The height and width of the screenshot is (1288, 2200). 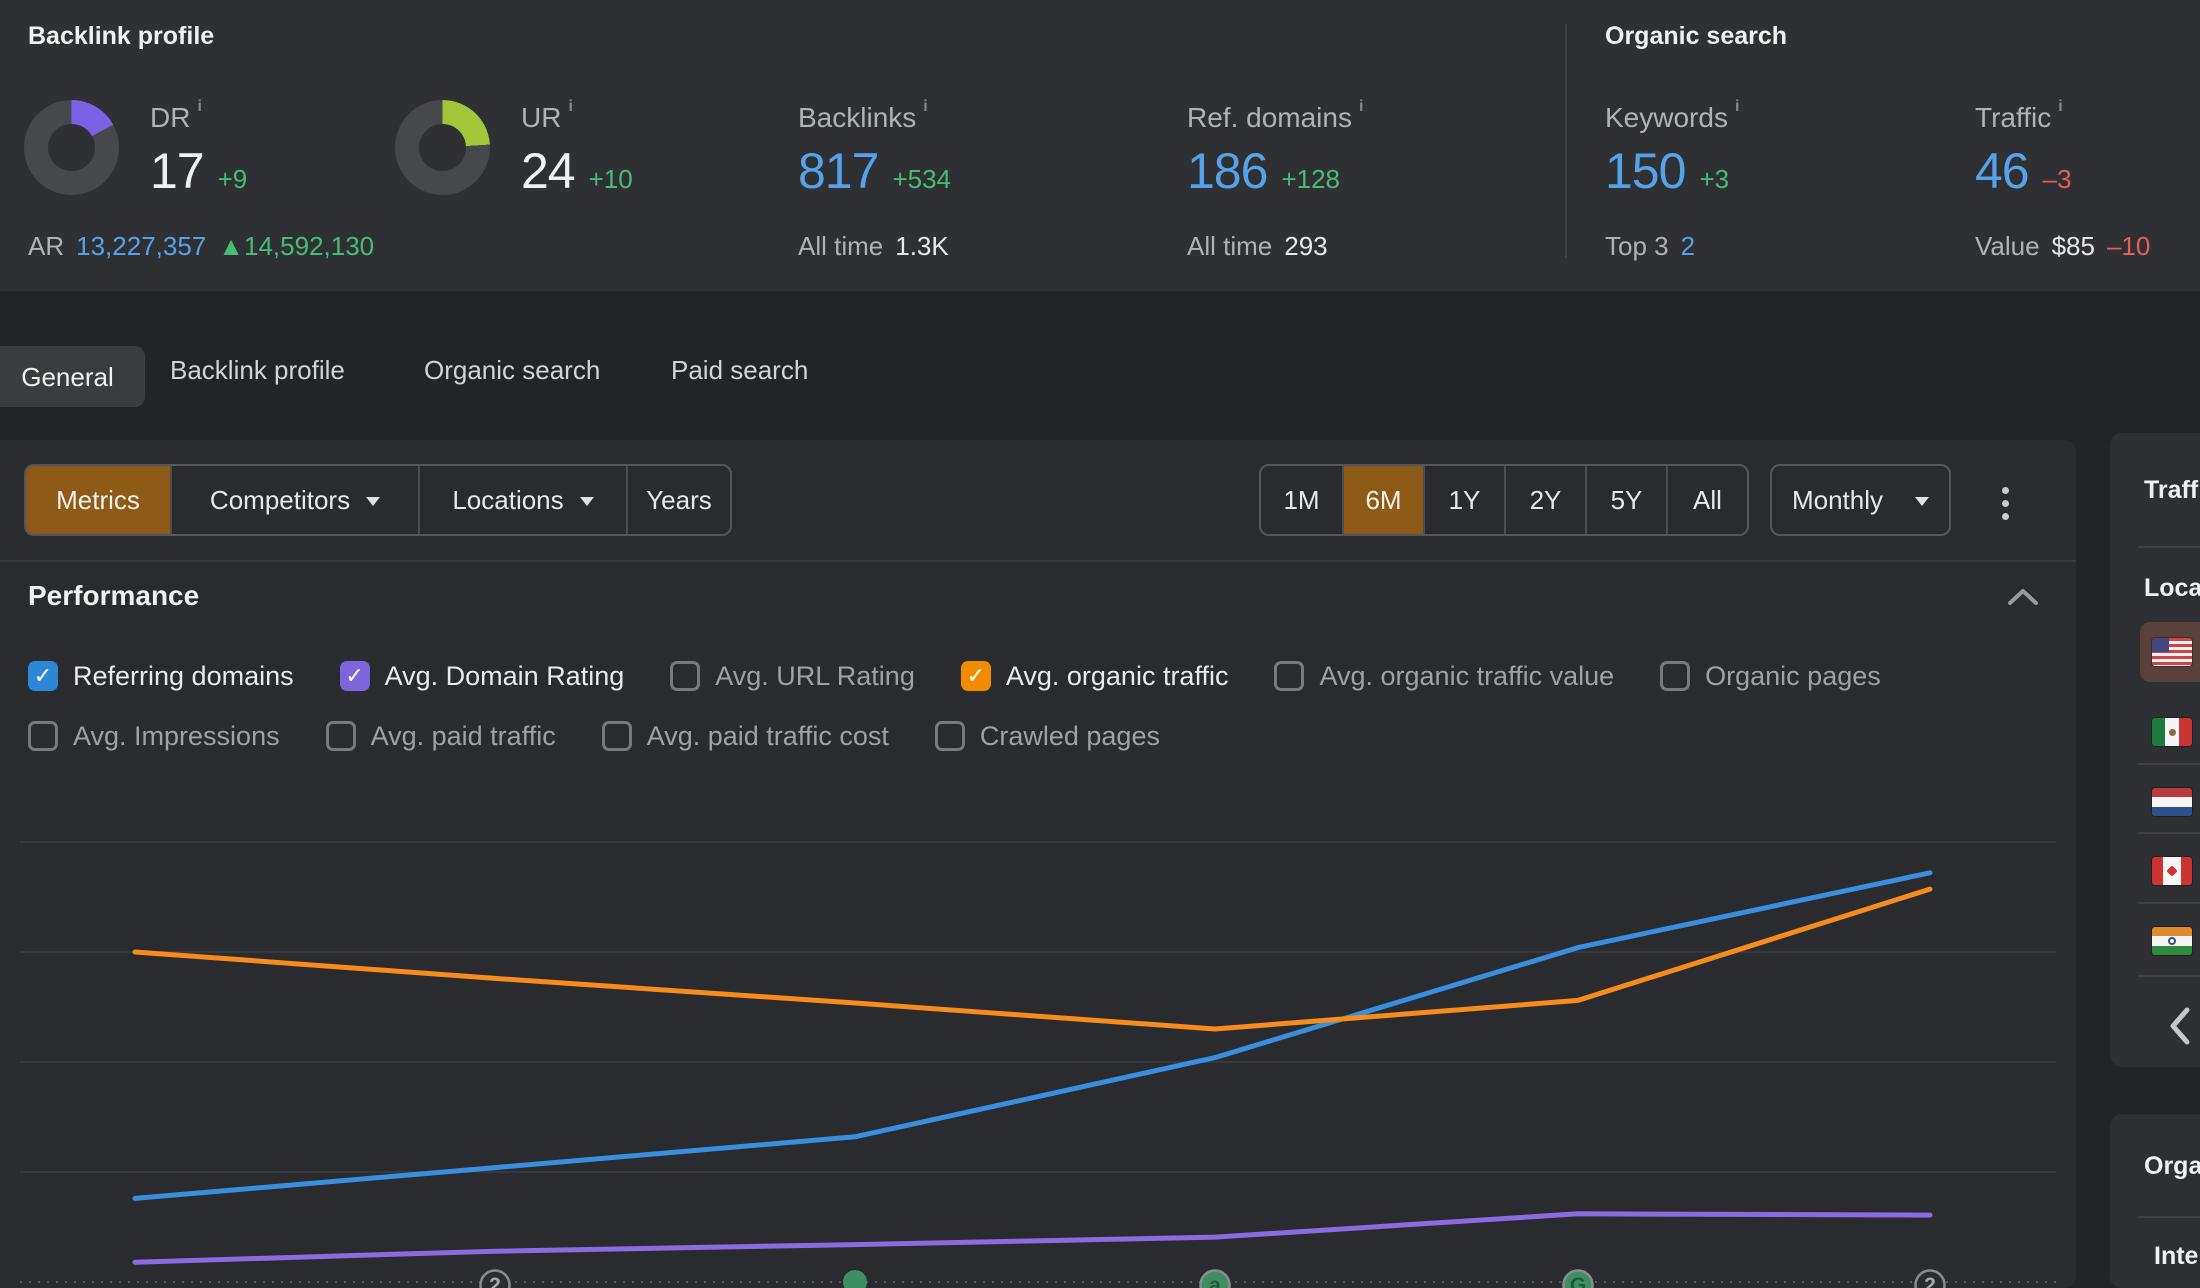 I want to click on tab-backlink-profile: Backlink profile, so click(x=257, y=370).